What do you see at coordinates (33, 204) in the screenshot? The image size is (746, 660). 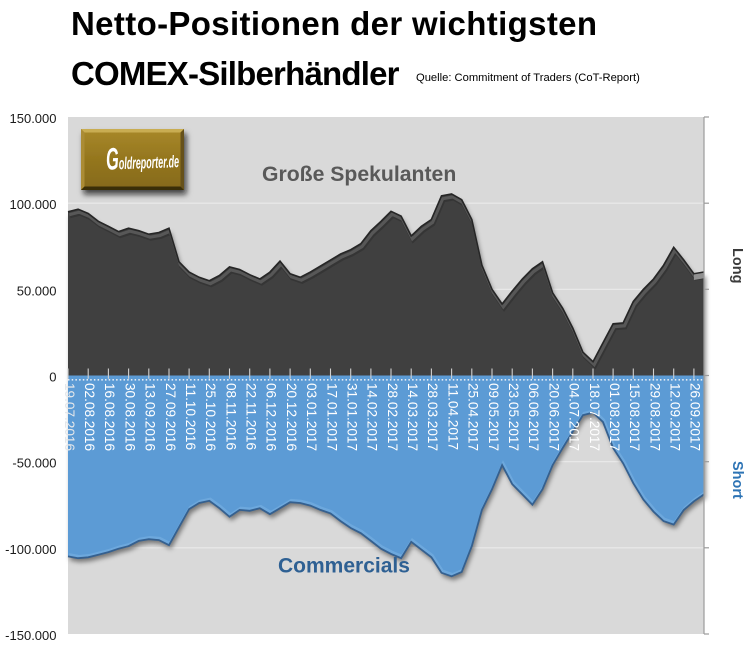 I see `svg-text: 100.000` at bounding box center [33, 204].